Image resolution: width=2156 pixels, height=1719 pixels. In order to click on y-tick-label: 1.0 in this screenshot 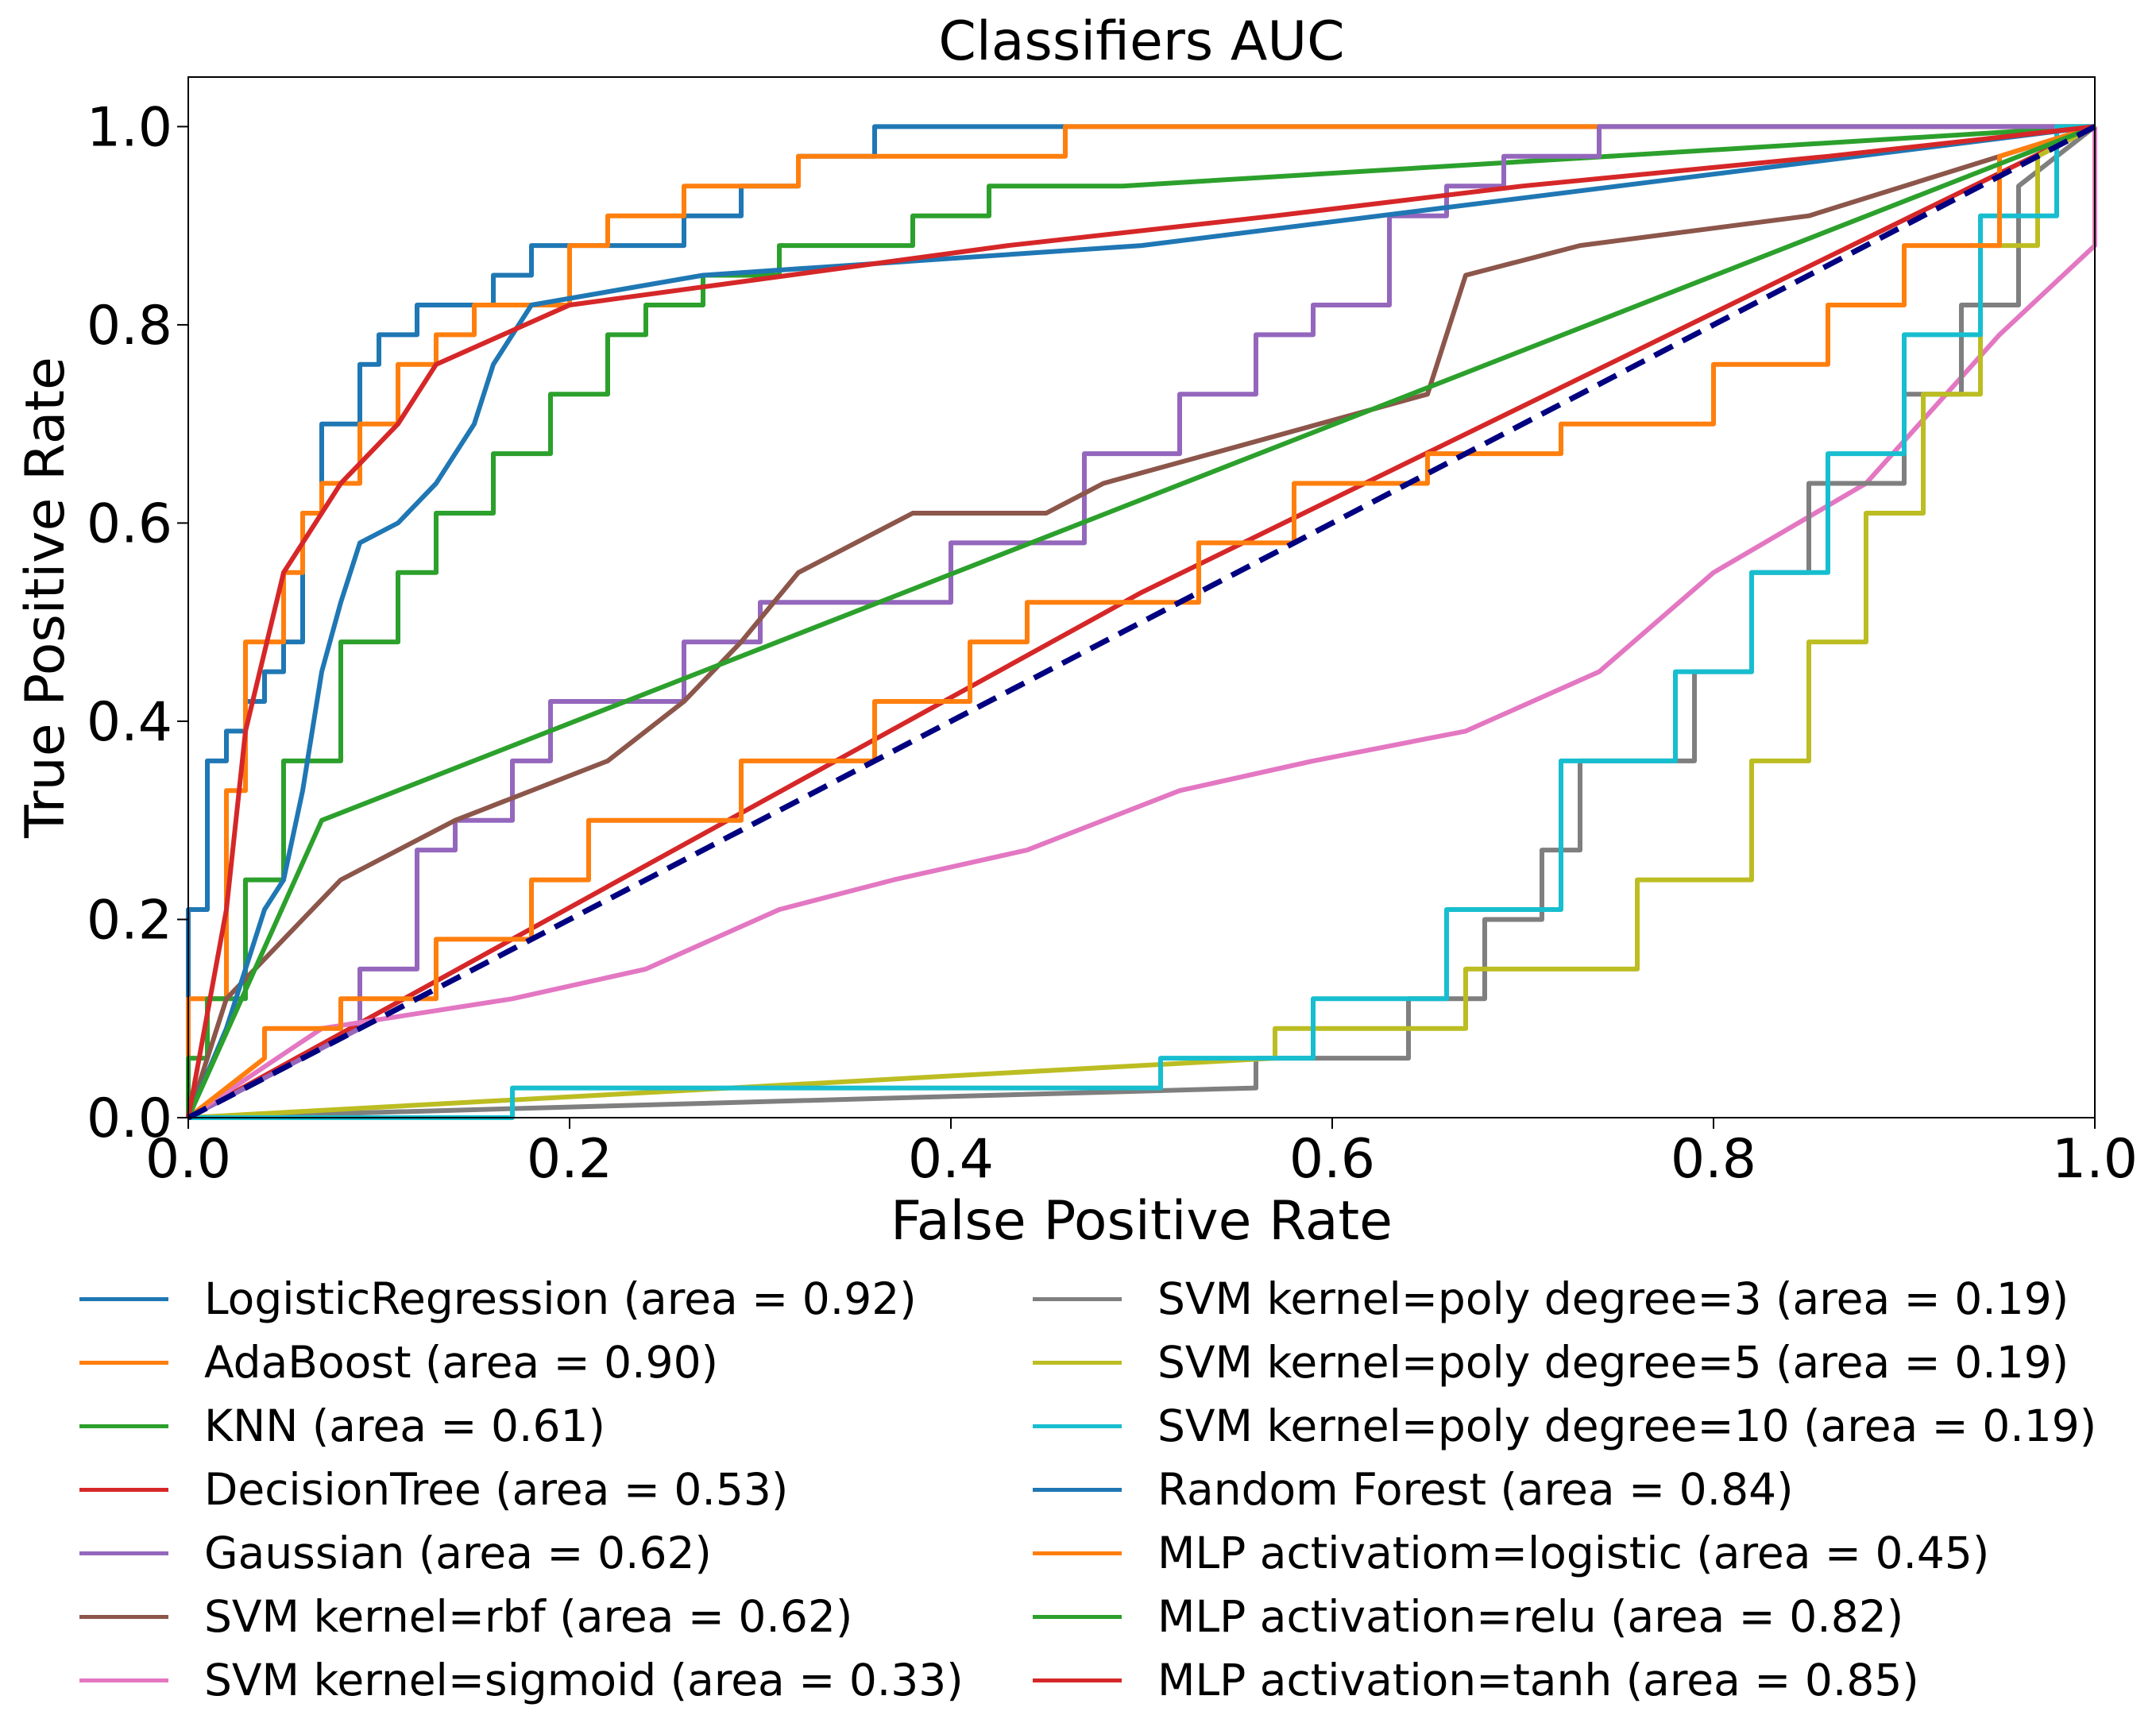, I will do `click(129, 127)`.